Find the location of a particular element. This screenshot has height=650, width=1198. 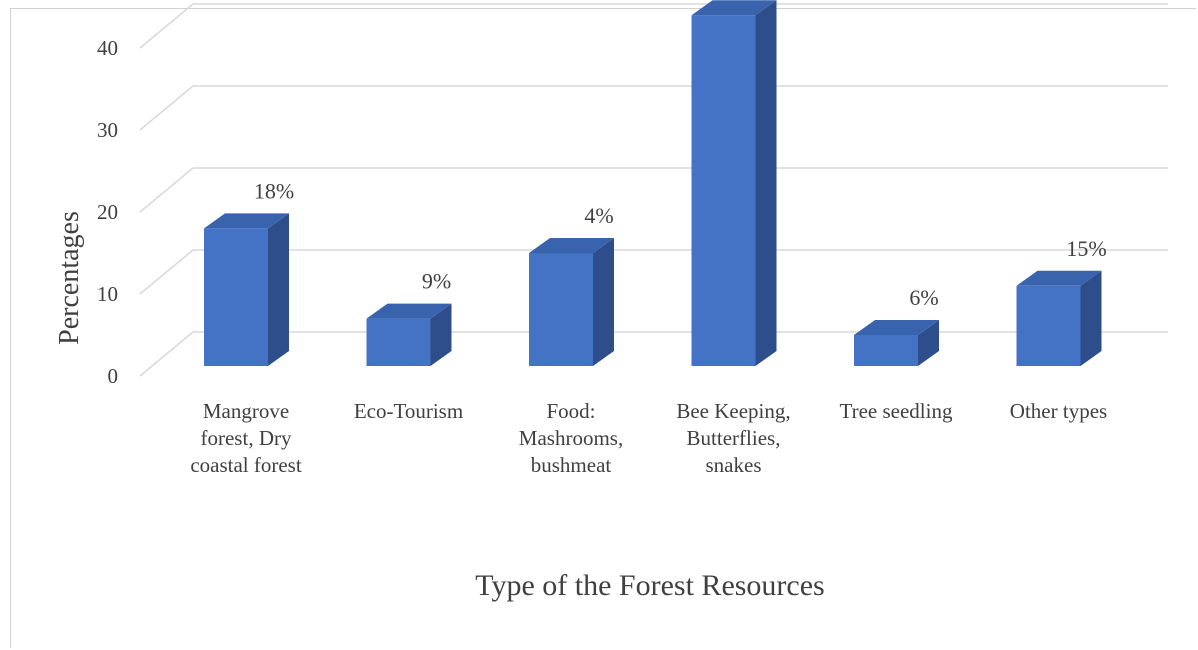

category-label-line: Food: is located at coordinates (570, 411).